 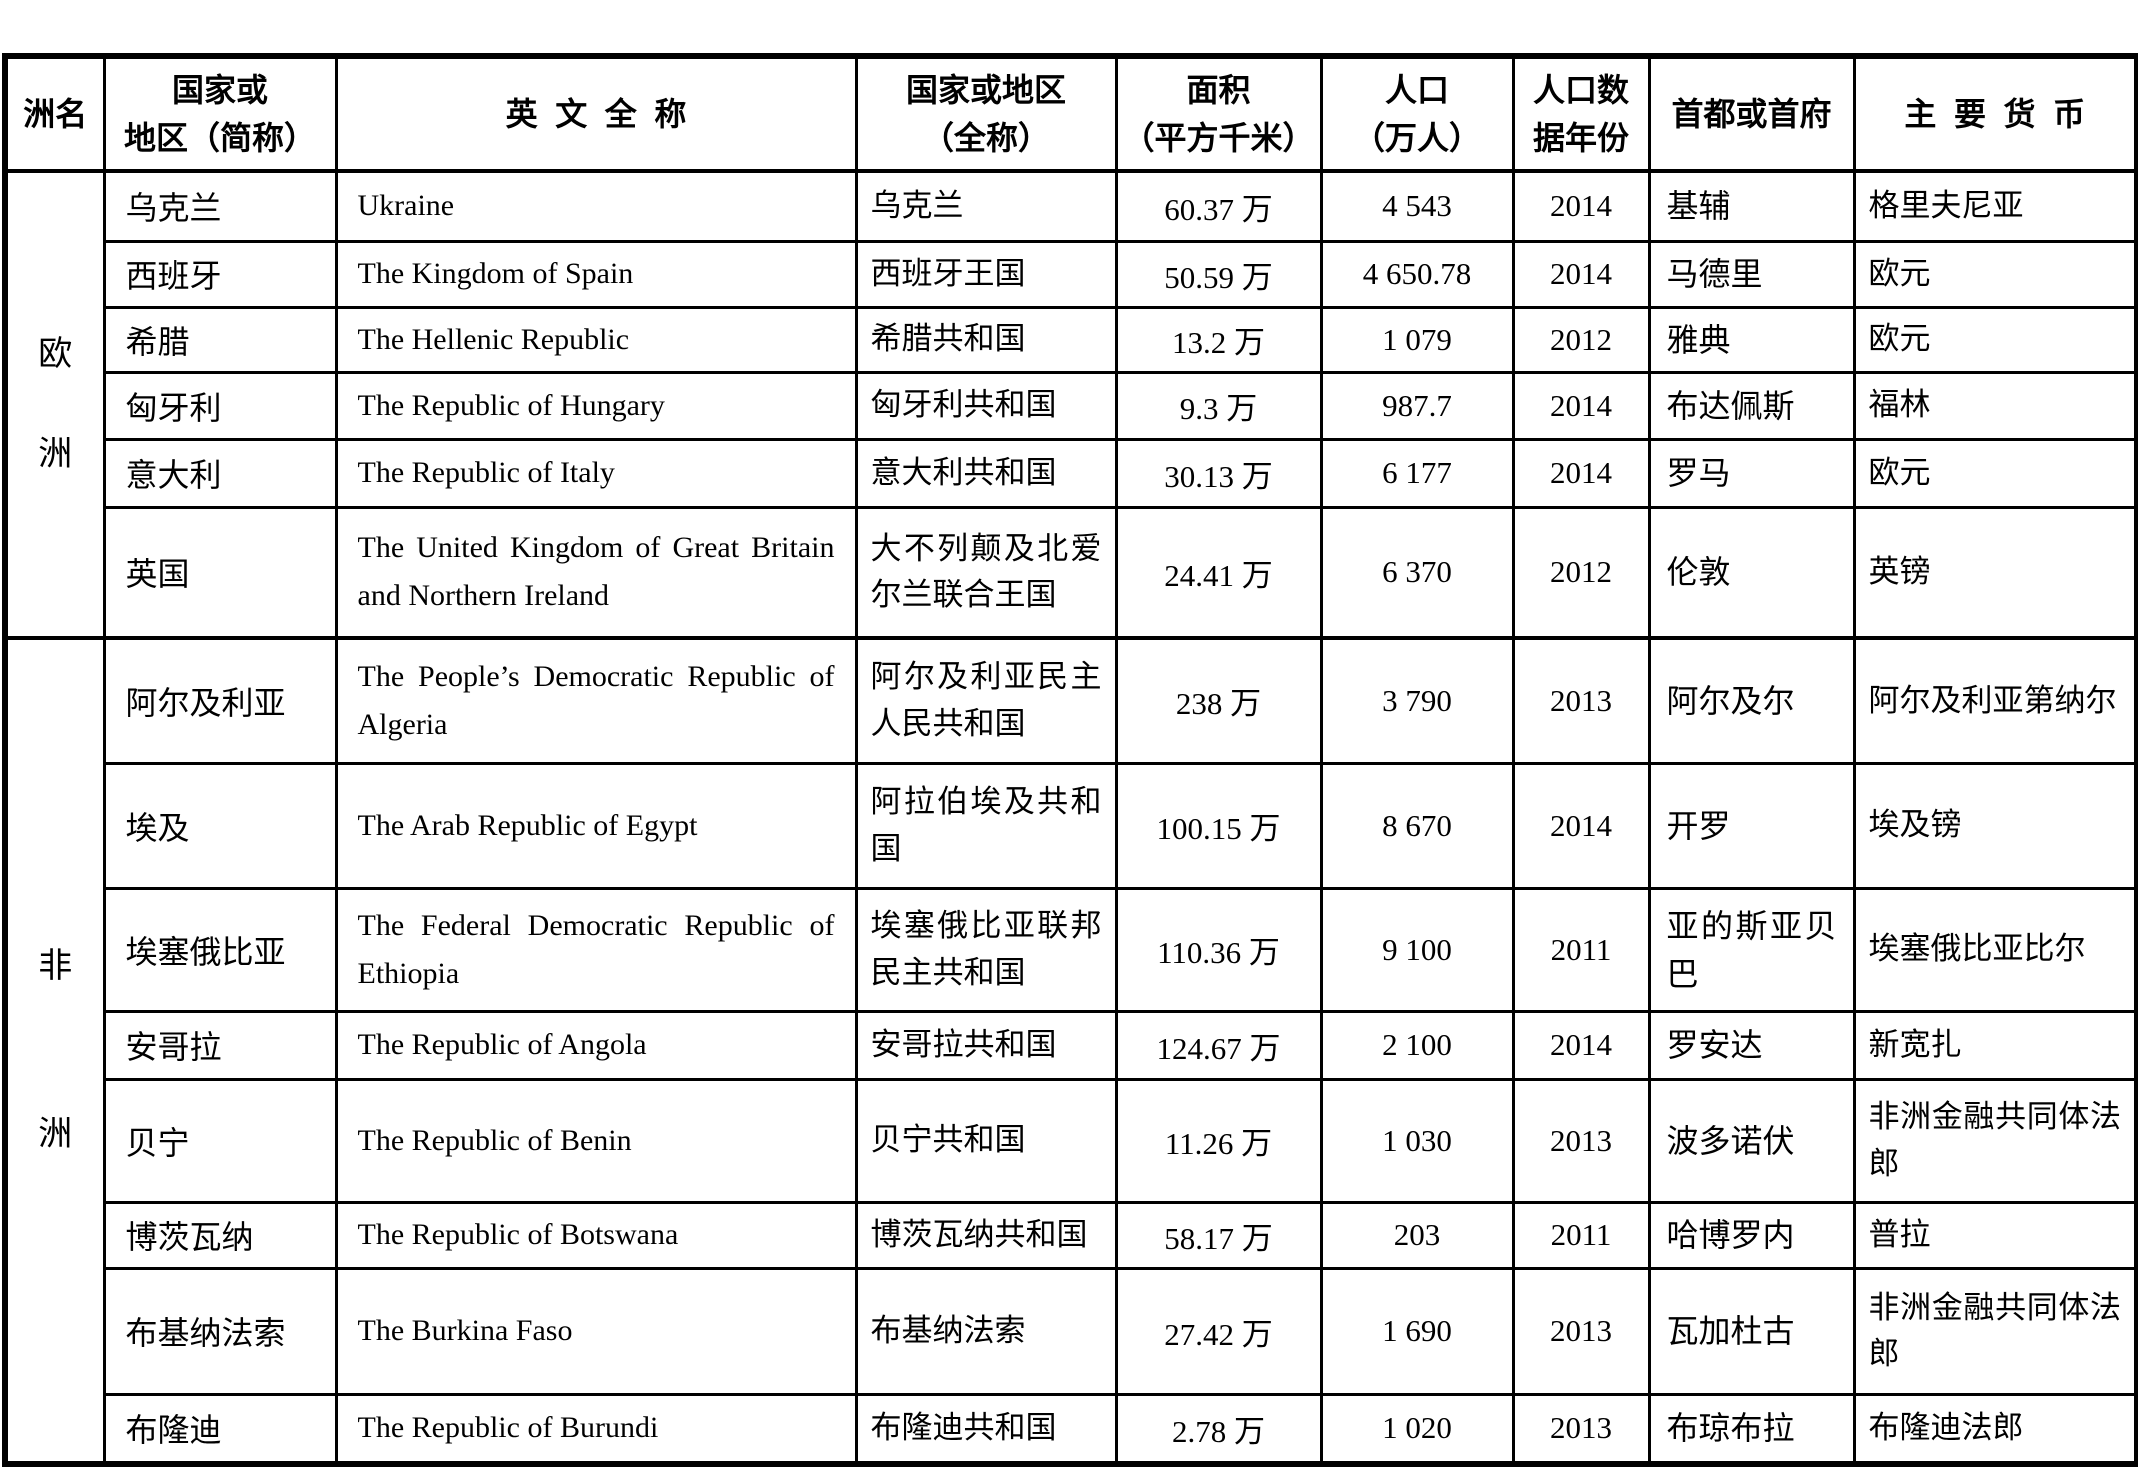 I want to click on cell-short-name: 布基纳法索, so click(x=220, y=1331).